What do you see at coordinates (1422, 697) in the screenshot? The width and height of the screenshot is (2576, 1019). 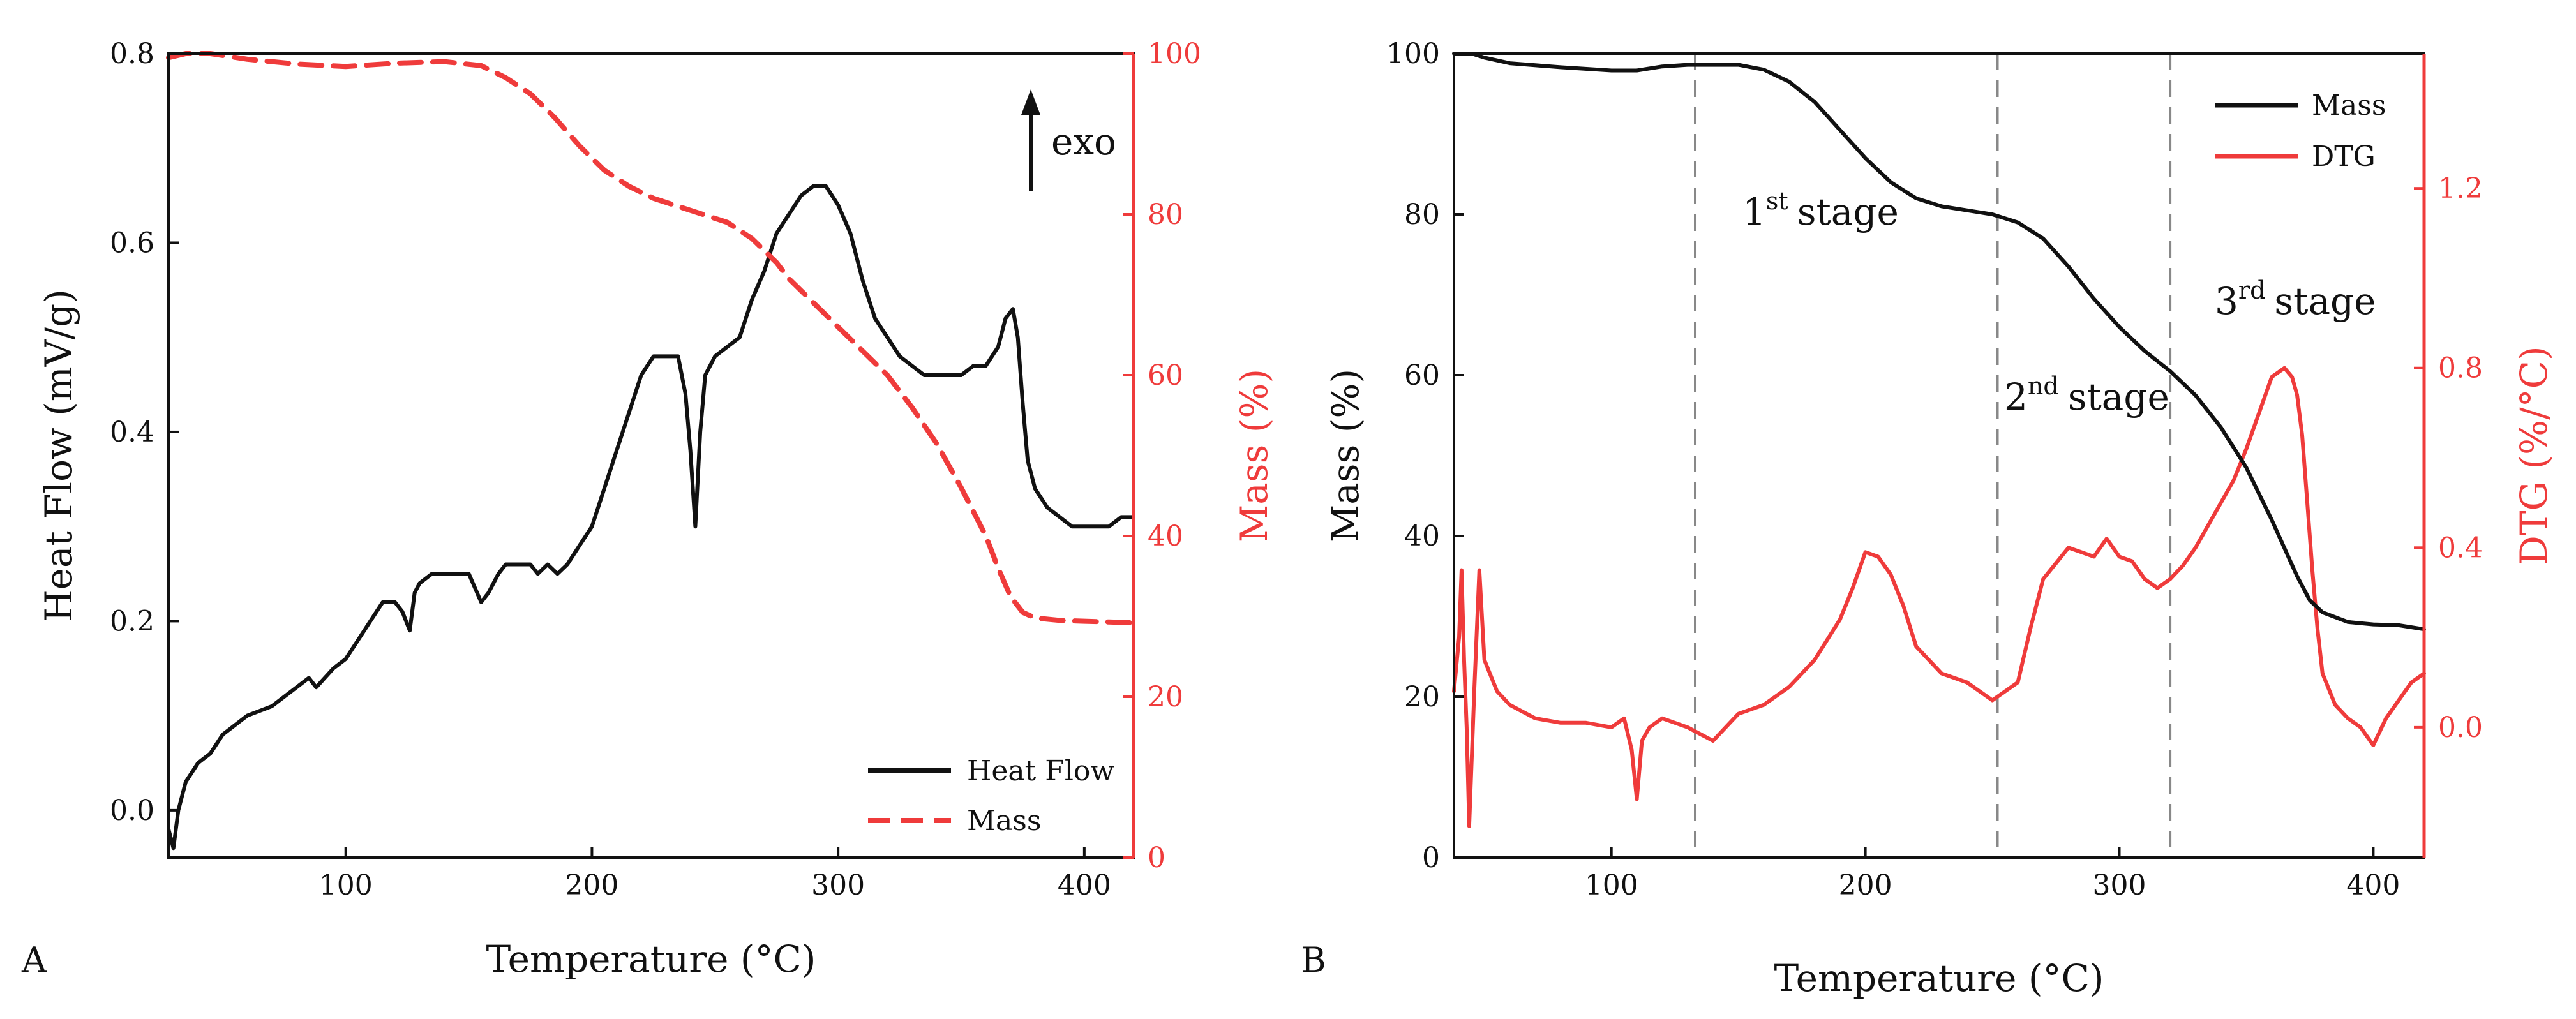 I see `y-tick-label-left: 20` at bounding box center [1422, 697].